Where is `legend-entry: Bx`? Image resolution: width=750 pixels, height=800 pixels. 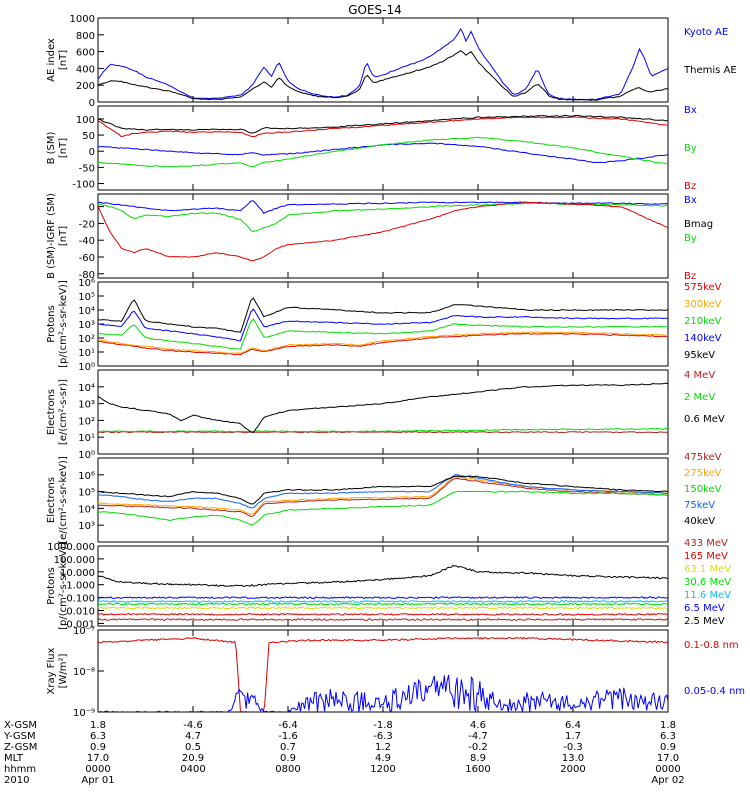
legend-entry: Bx is located at coordinates (690, 110).